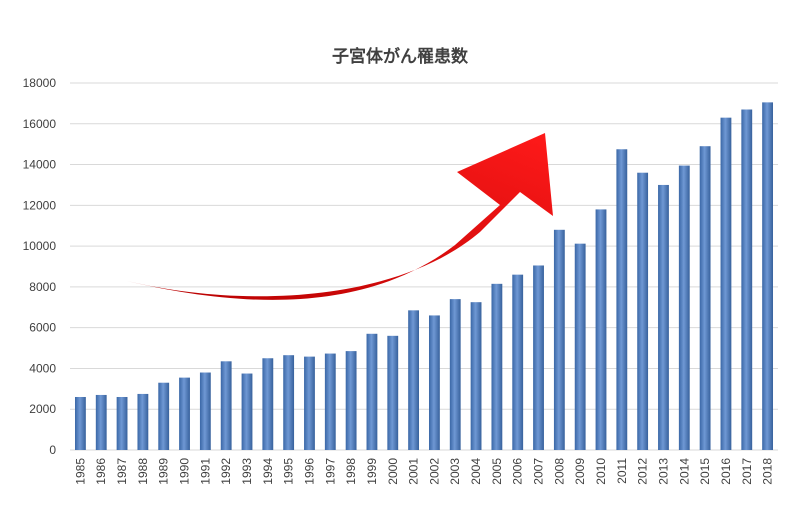 This screenshot has width=800, height=507. What do you see at coordinates (122, 423) in the screenshot?
I see `bar-1987` at bounding box center [122, 423].